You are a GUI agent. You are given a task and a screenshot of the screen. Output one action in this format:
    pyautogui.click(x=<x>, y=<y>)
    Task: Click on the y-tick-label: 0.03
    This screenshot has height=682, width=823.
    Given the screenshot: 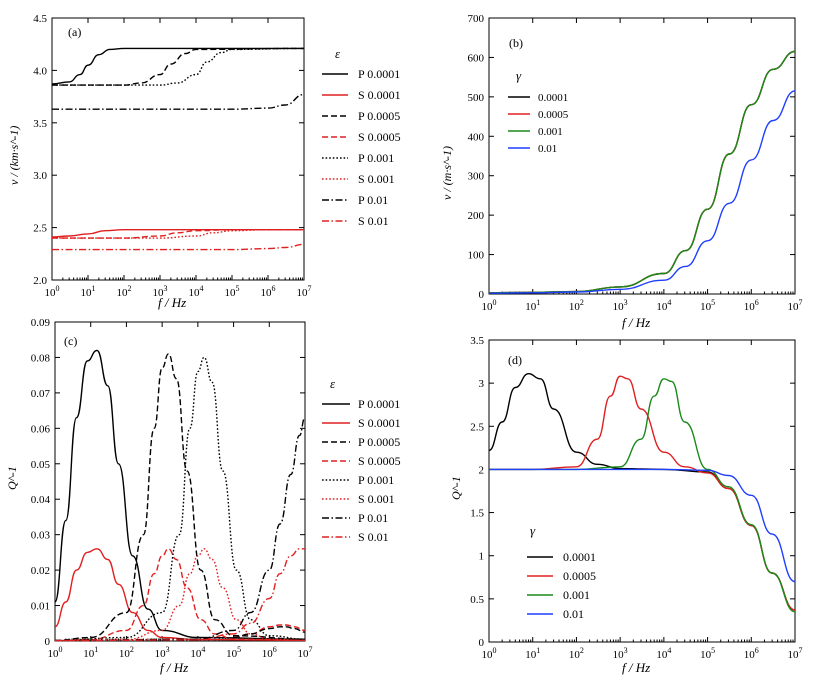 What is the action you would take?
    pyautogui.click(x=41, y=536)
    